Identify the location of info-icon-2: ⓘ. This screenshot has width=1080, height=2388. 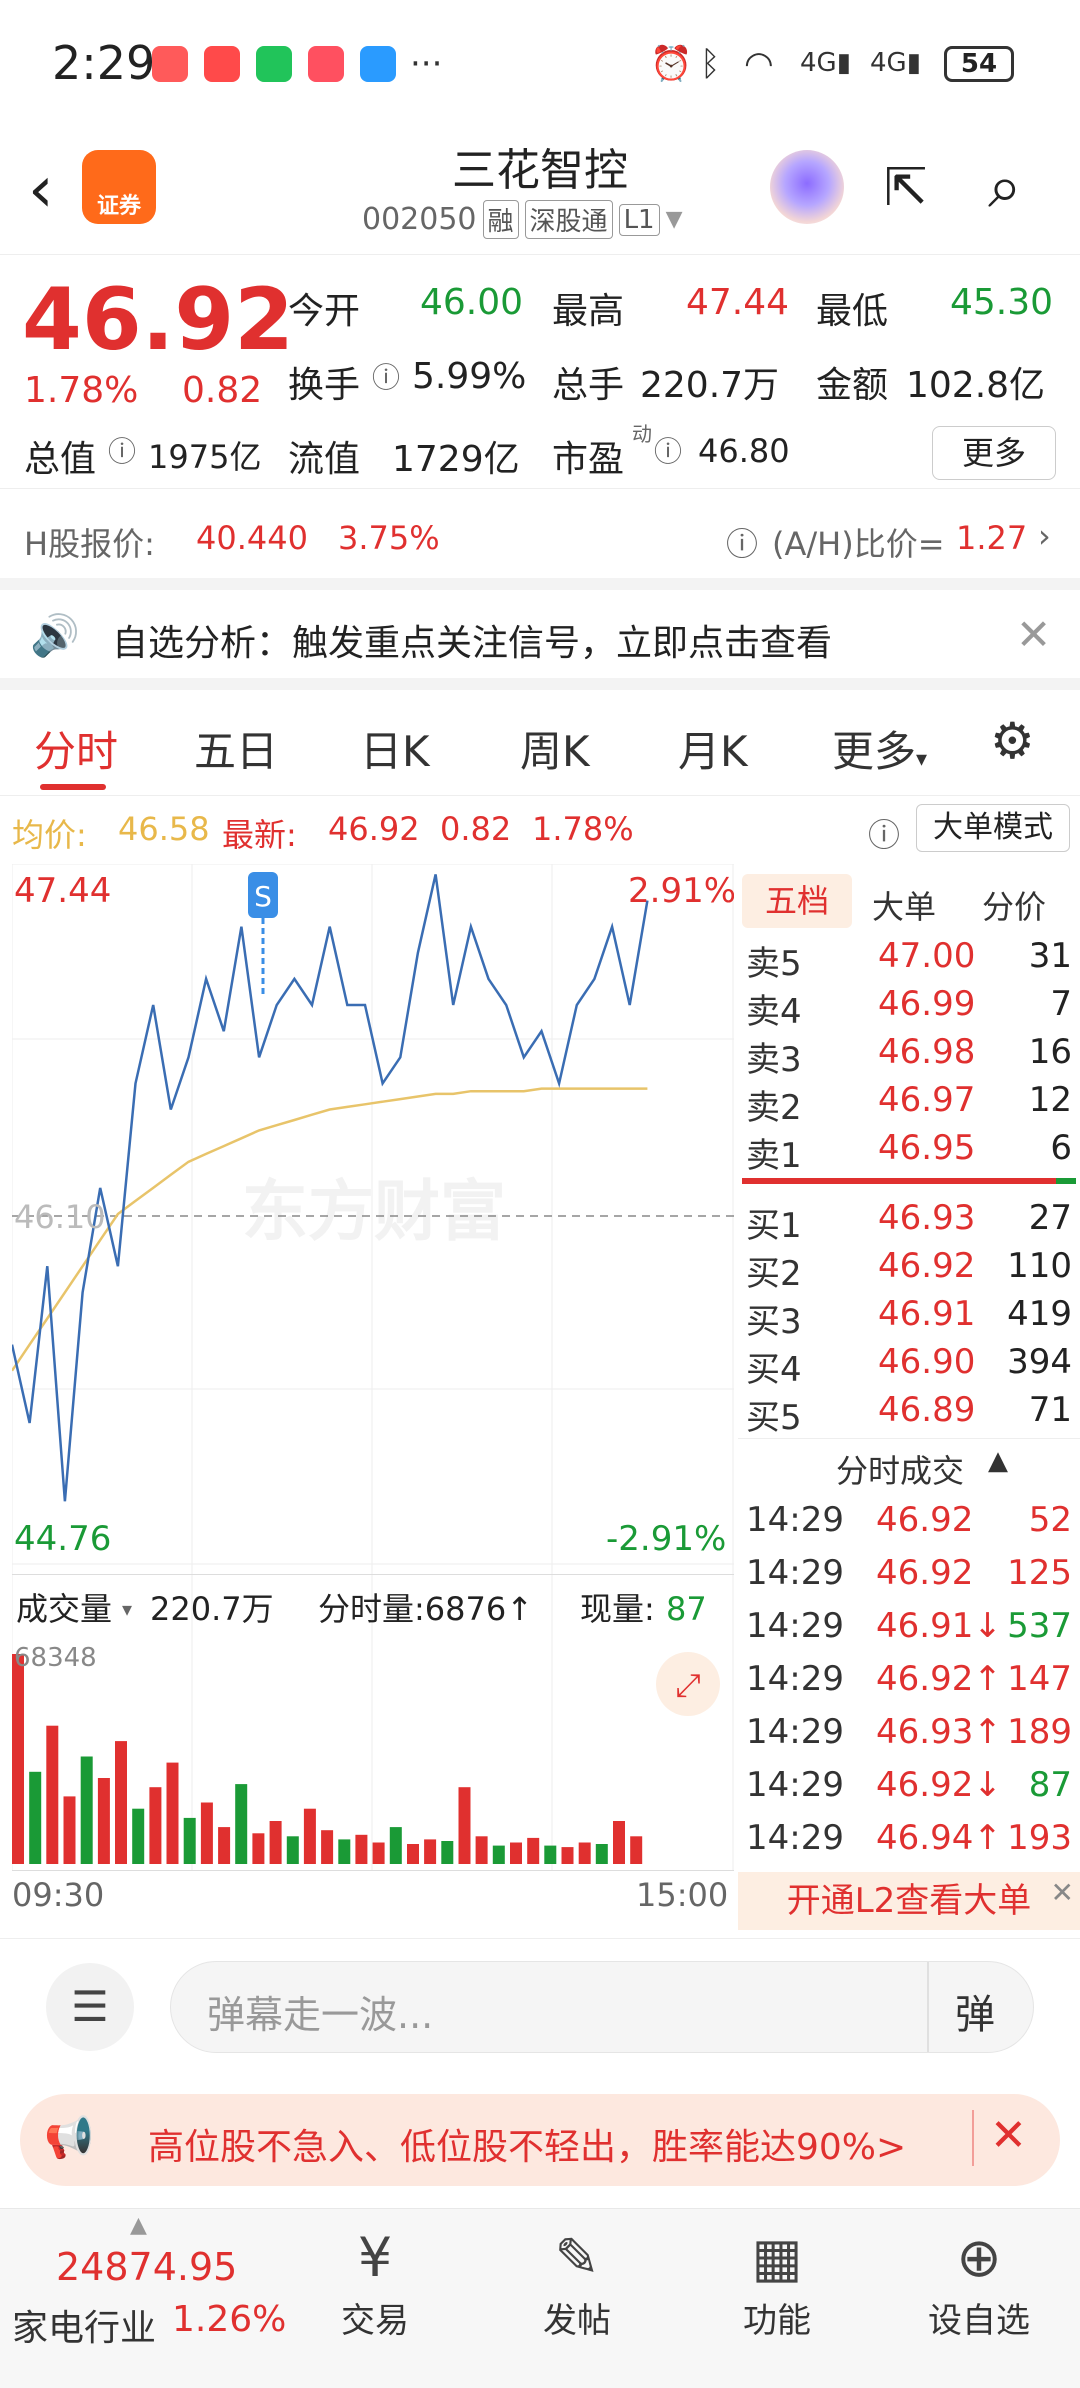
(122, 451).